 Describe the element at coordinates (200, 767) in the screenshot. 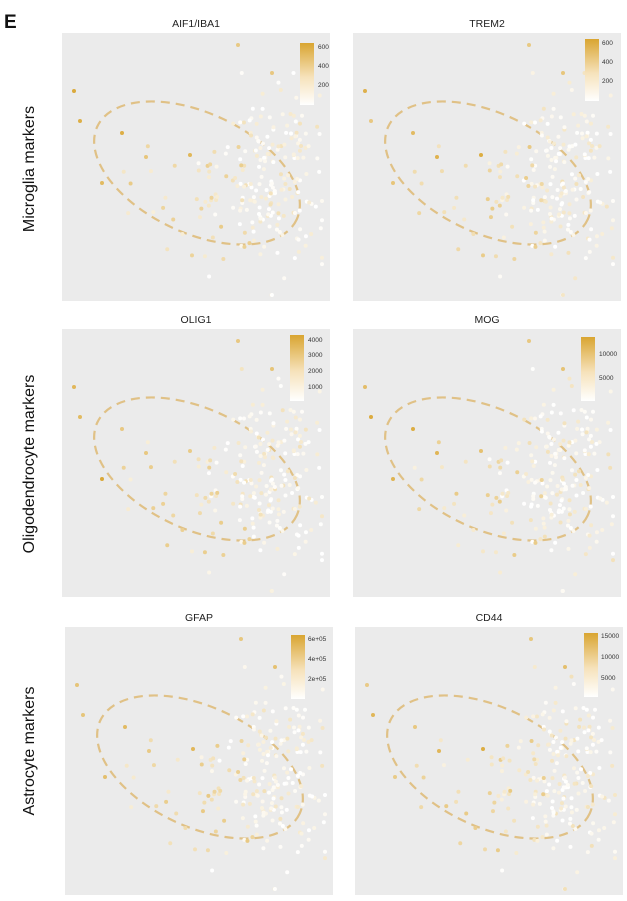

I see `cluster-ellipse` at that location.